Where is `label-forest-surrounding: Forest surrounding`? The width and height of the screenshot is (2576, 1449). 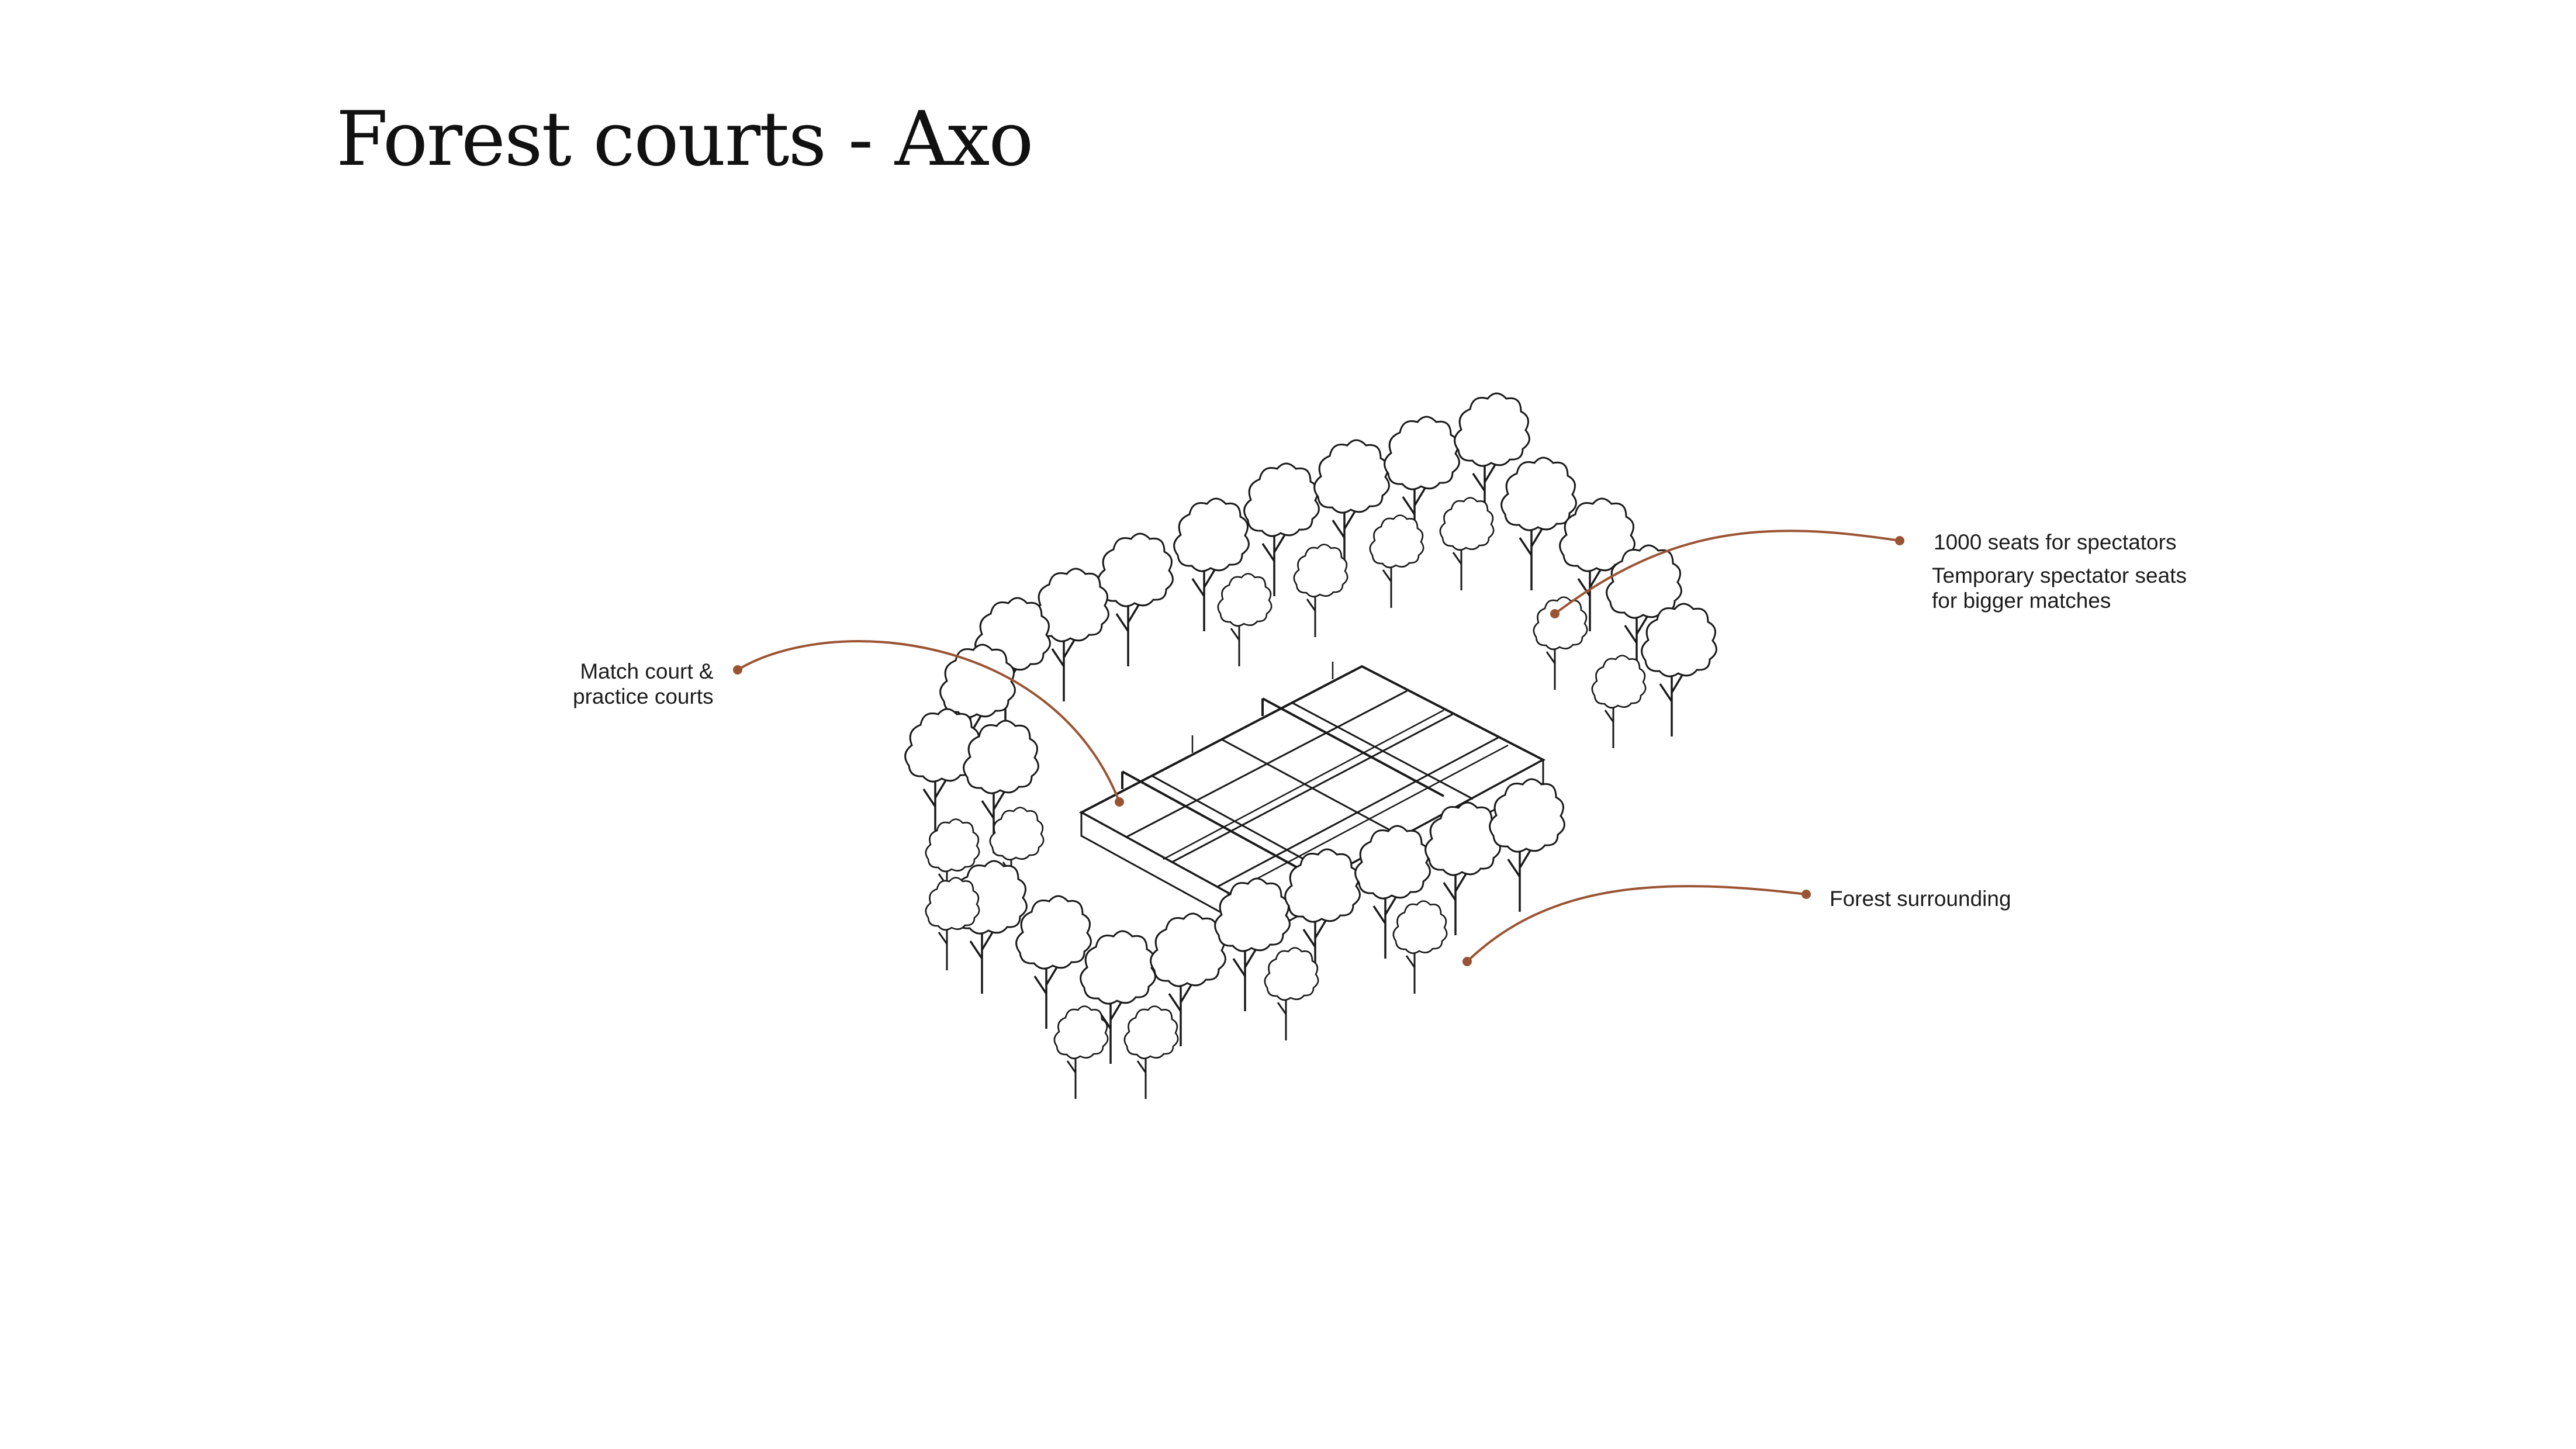 label-forest-surrounding: Forest surrounding is located at coordinates (1920, 899).